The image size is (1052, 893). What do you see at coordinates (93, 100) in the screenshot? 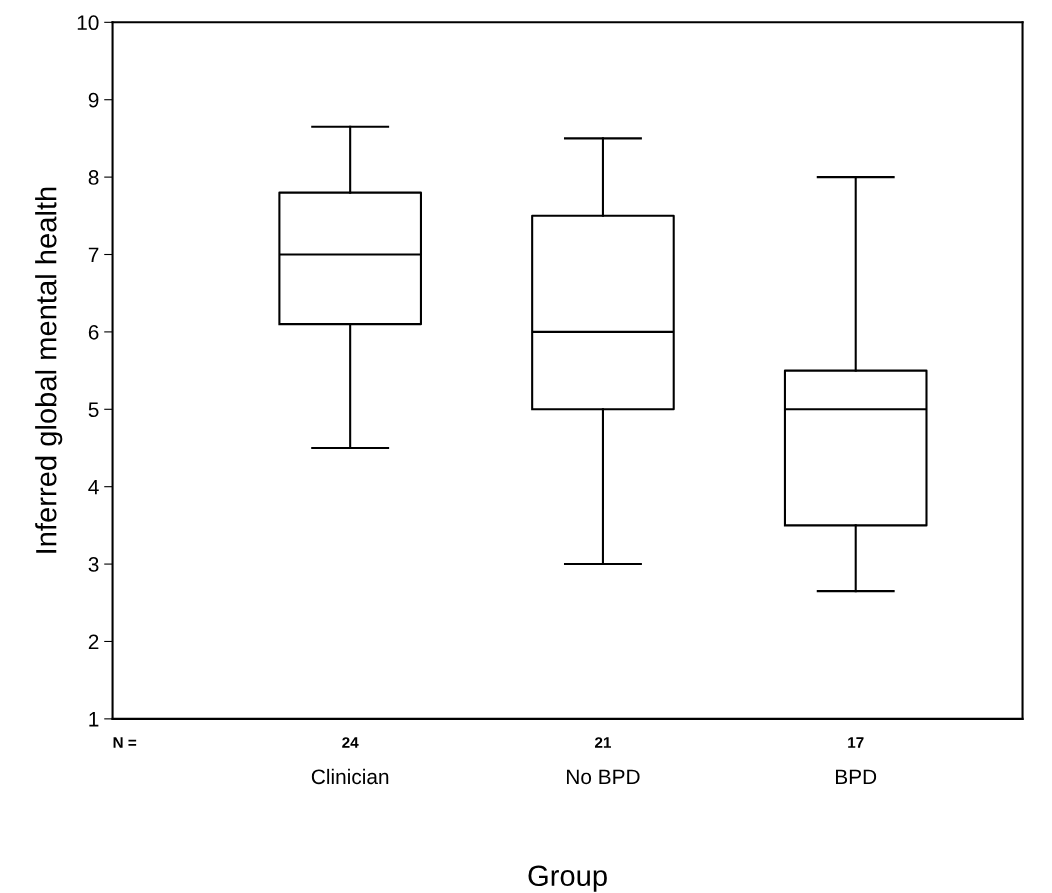
I see `y-tick-label: 9` at bounding box center [93, 100].